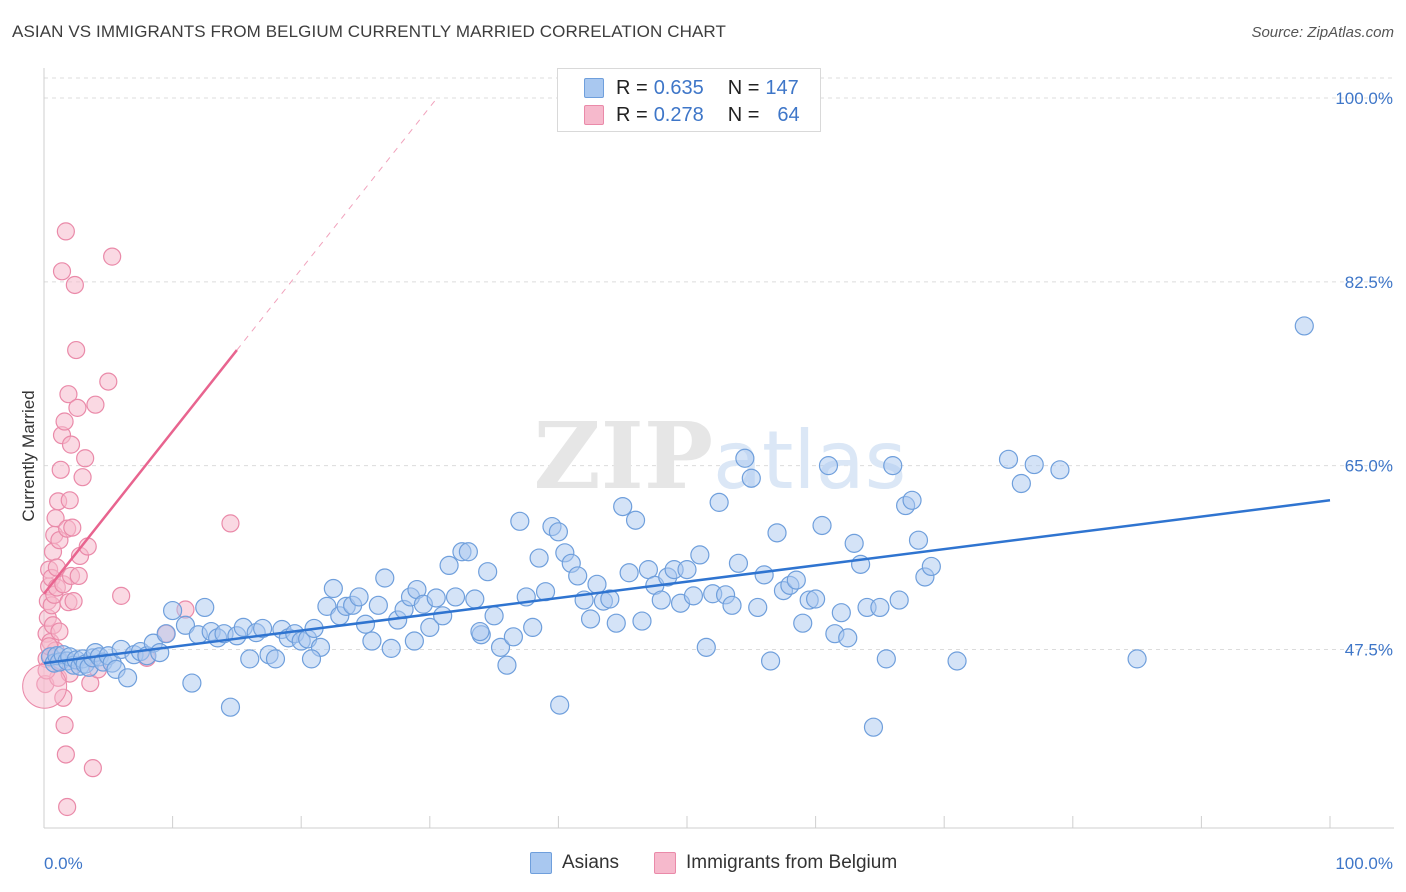 The height and width of the screenshot is (892, 1406). I want to click on legend-swatch-belgium, so click(594, 115).